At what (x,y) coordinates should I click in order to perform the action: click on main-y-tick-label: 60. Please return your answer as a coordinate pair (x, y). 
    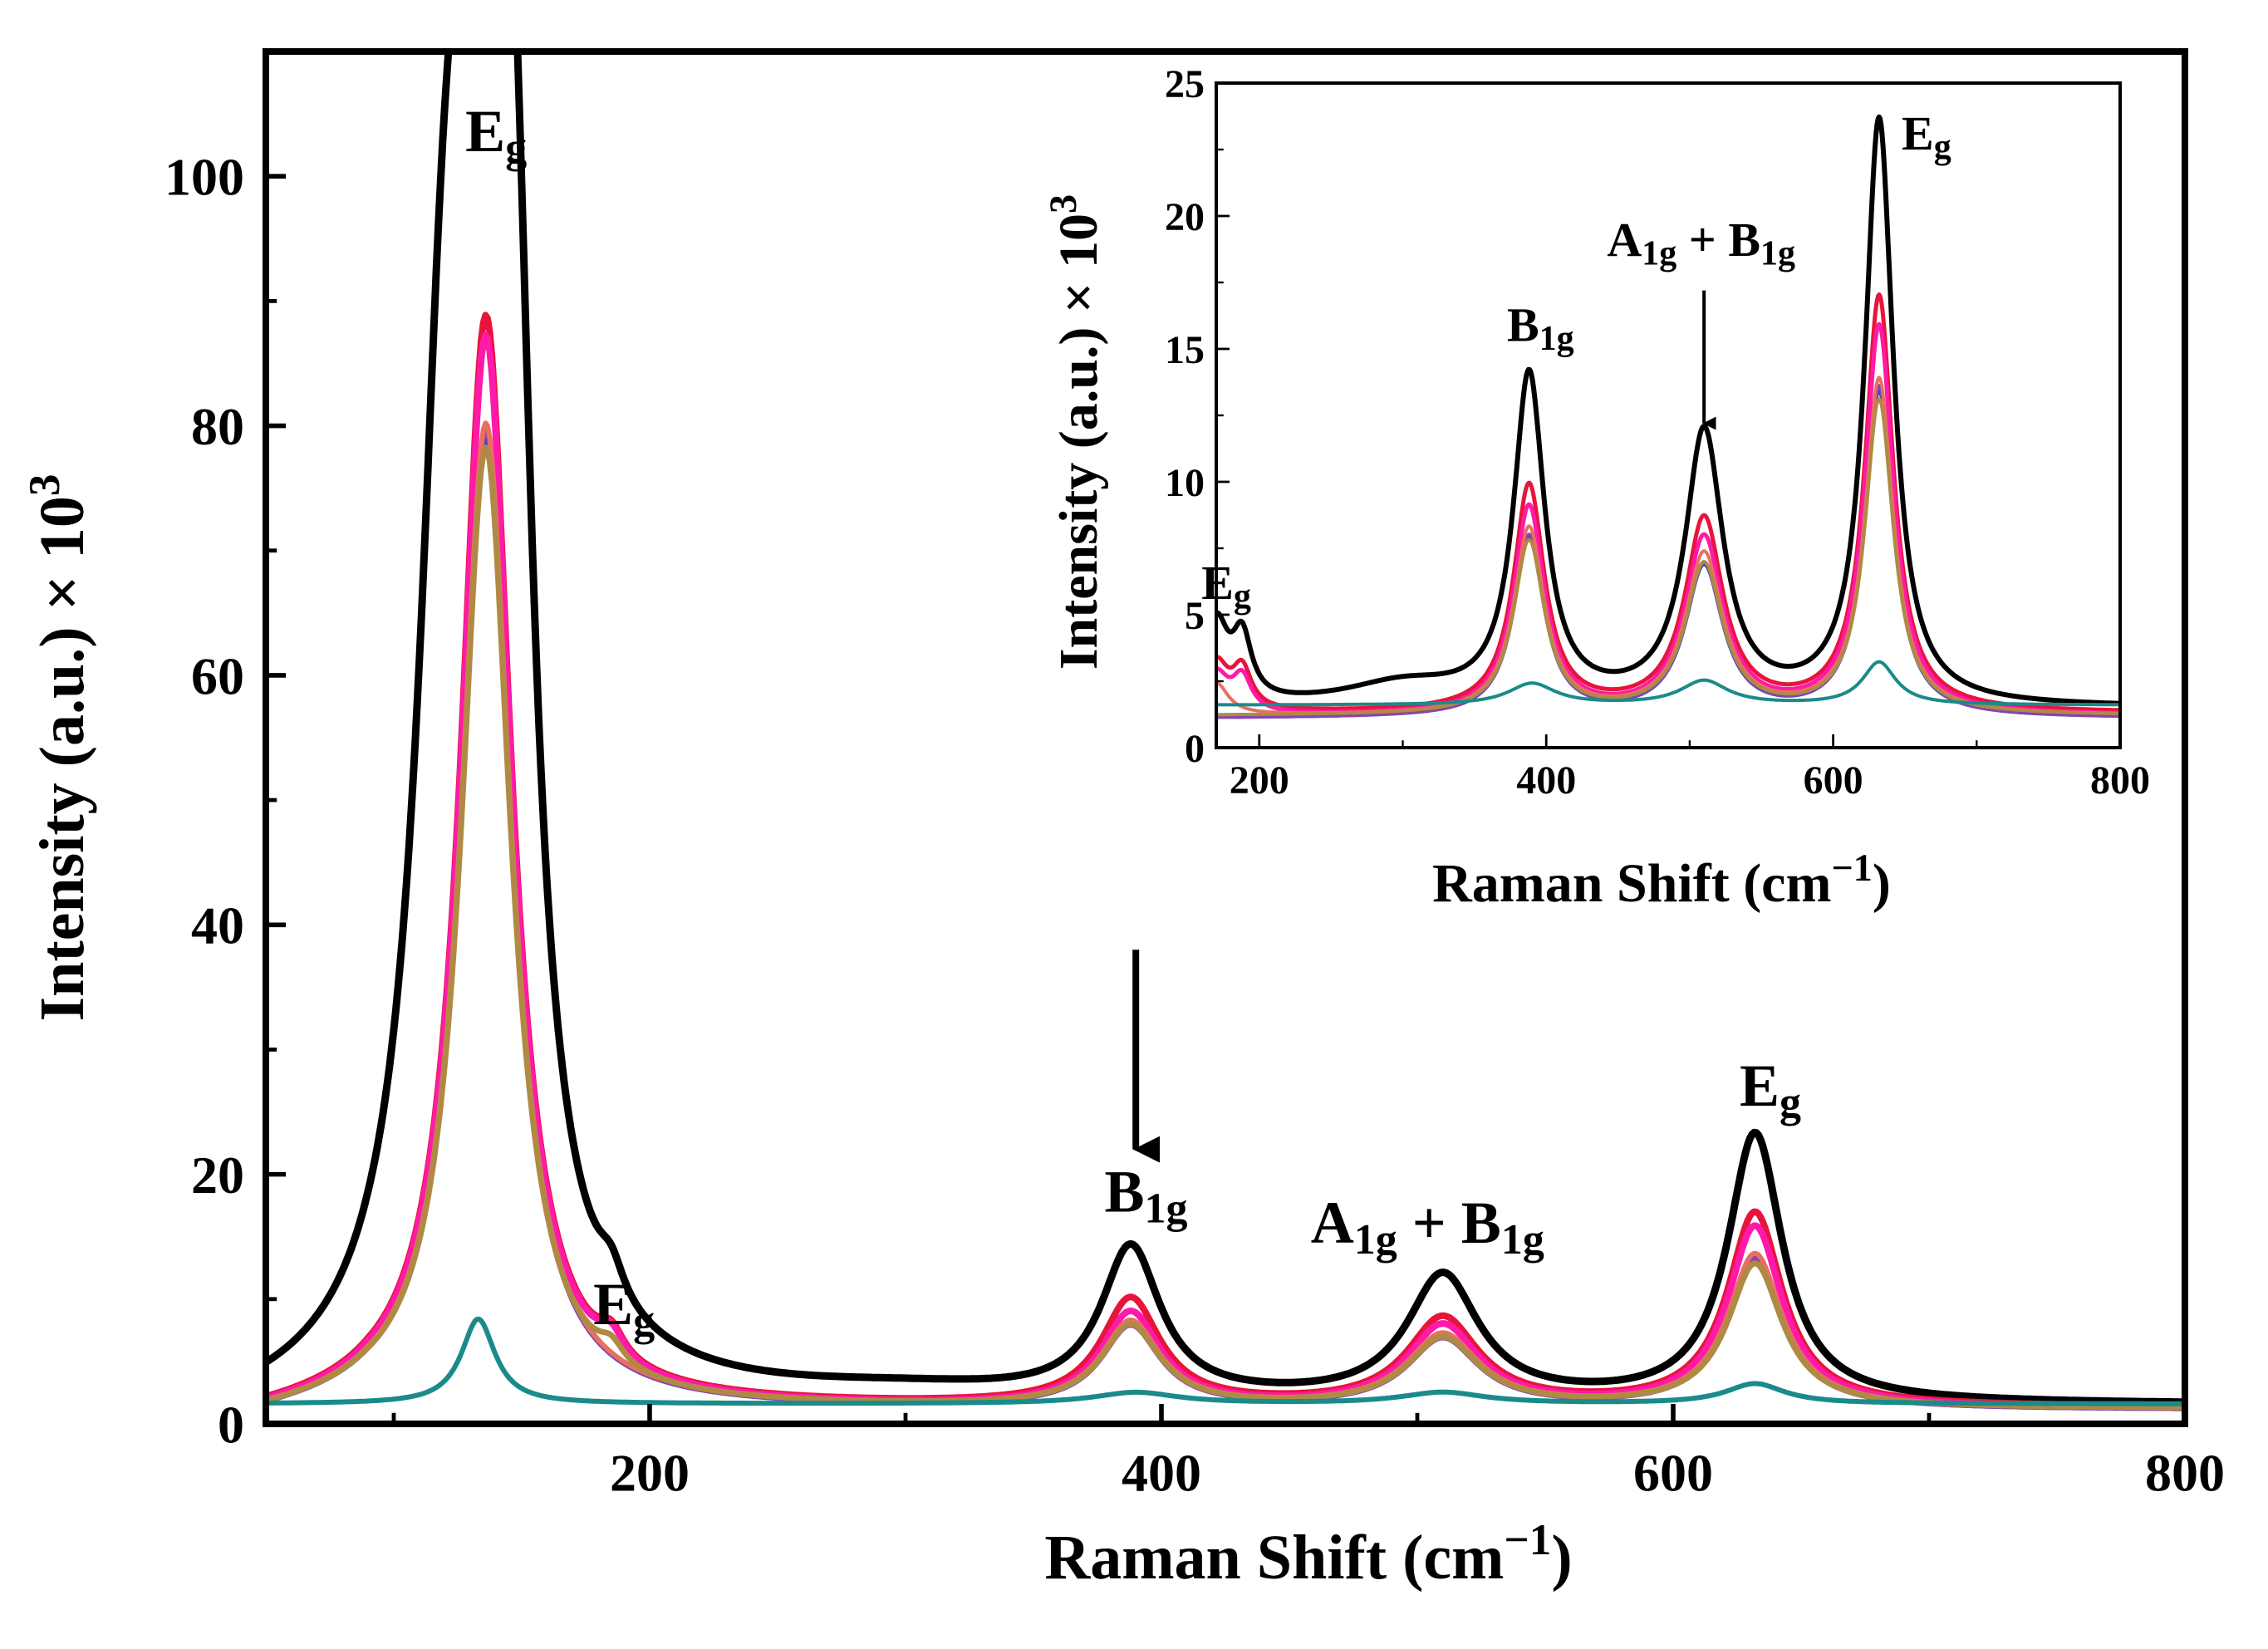
    Looking at the image, I should click on (217, 675).